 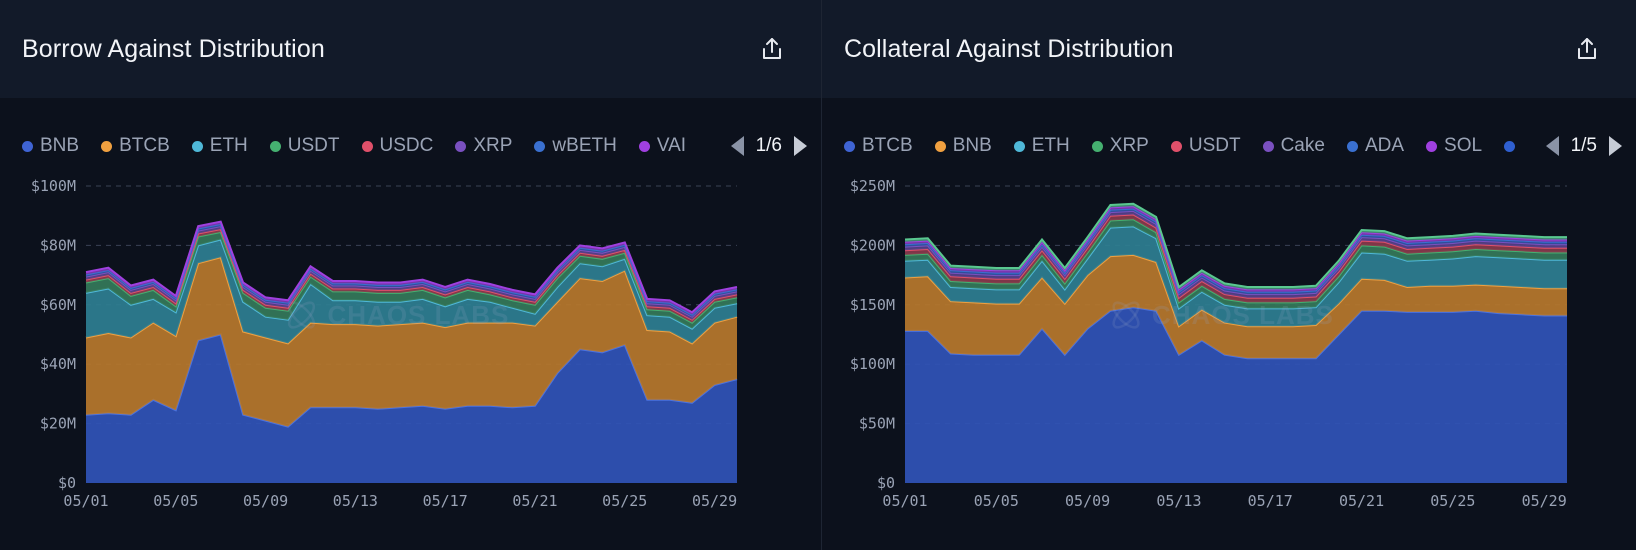 What do you see at coordinates (1270, 501) in the screenshot?
I see `x-tick-label: 05/17` at bounding box center [1270, 501].